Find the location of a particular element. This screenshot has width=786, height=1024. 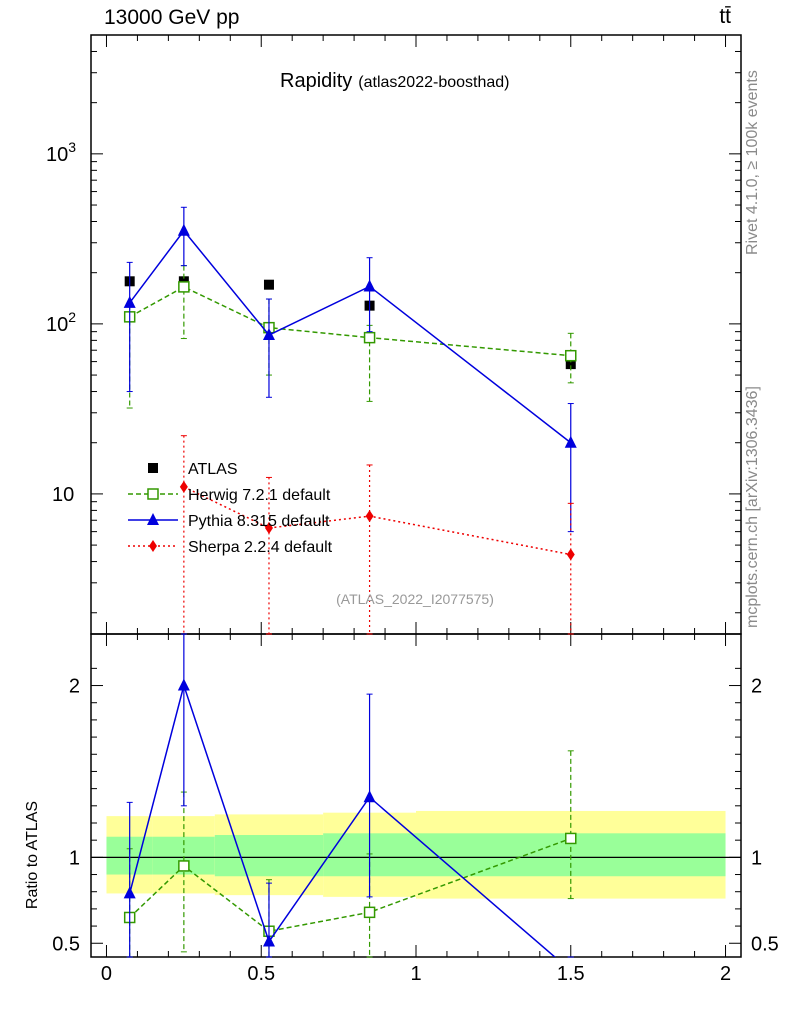

x-tick-label: 1 is located at coordinates (415, 974).